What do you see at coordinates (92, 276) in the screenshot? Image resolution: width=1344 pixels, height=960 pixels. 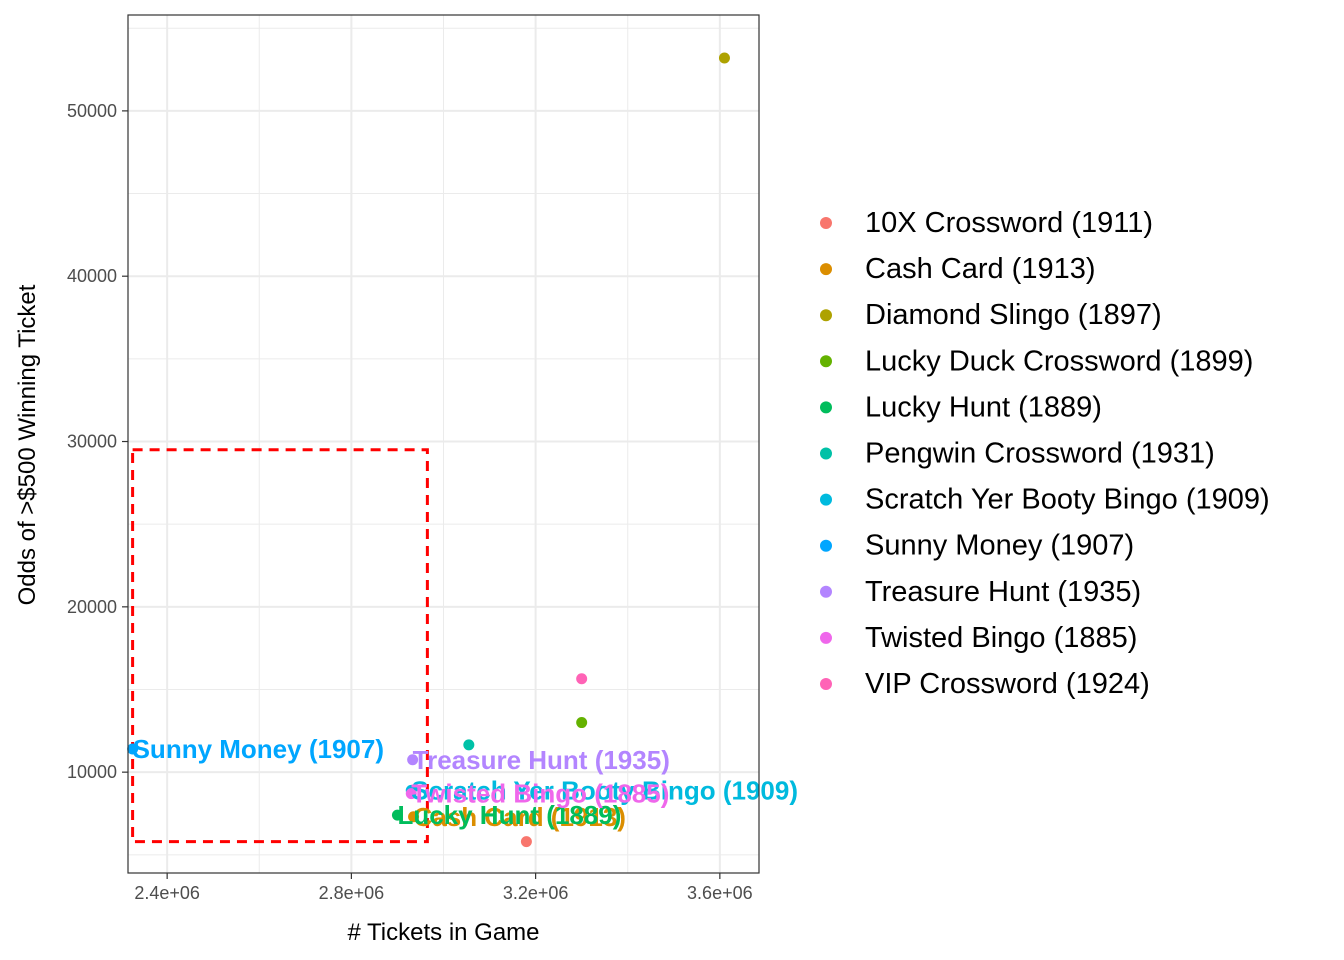 I see `y-tick-label: 40000` at bounding box center [92, 276].